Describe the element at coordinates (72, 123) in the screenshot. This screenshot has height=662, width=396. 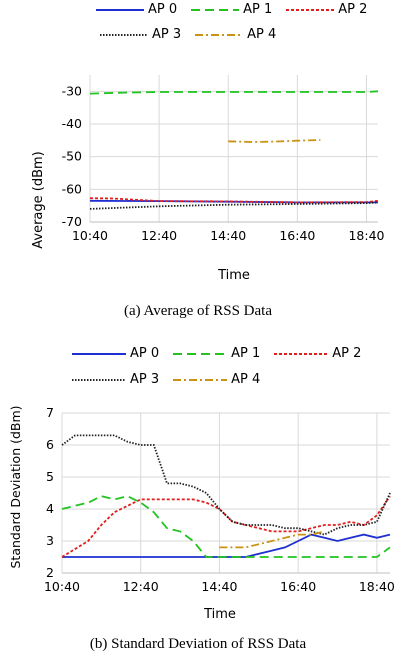
I see `chart-a-ytick-label: -40` at that location.